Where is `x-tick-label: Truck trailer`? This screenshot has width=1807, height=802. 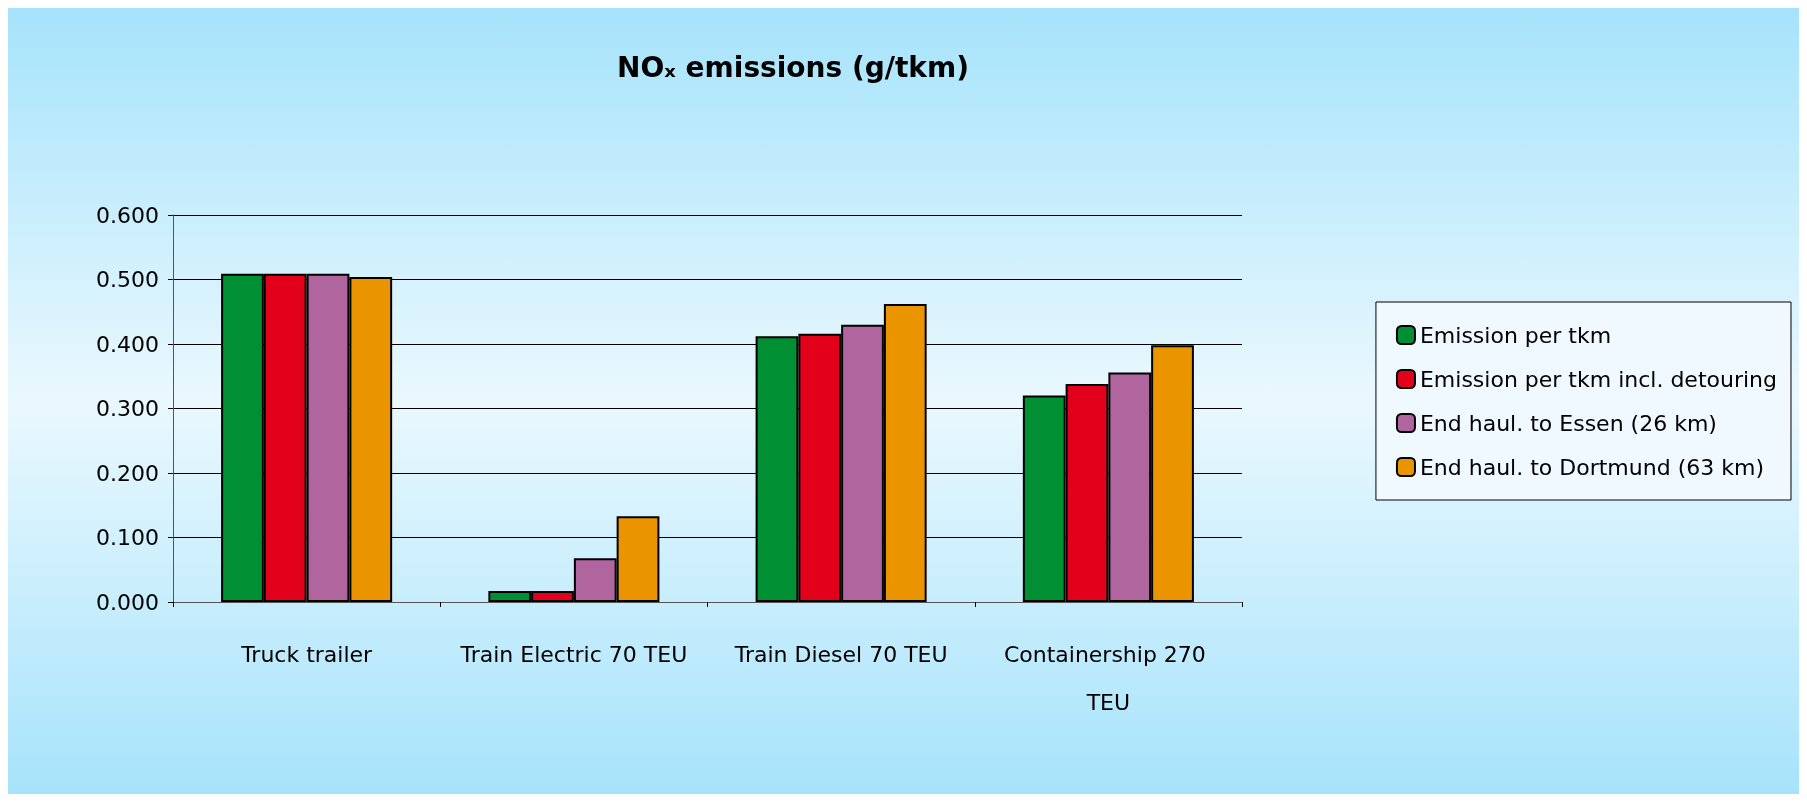 x-tick-label: Truck trailer is located at coordinates (307, 654).